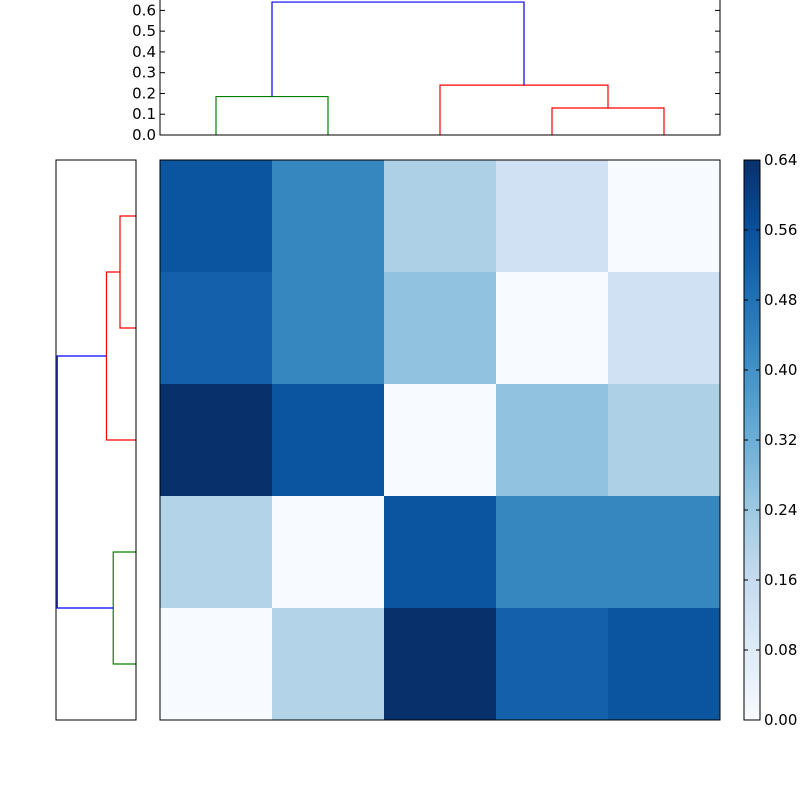  I want to click on top-ytick-label-3: 0.3, so click(144, 73).